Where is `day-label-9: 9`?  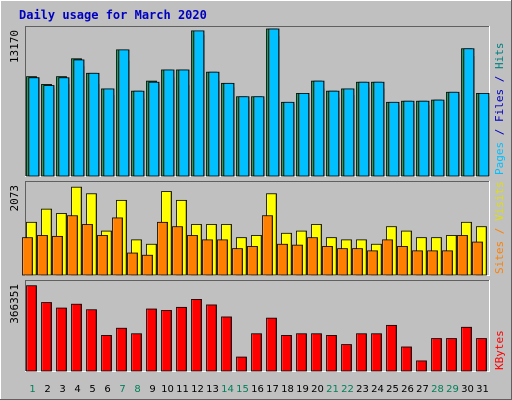 day-label-9: 9 is located at coordinates (152, 389).